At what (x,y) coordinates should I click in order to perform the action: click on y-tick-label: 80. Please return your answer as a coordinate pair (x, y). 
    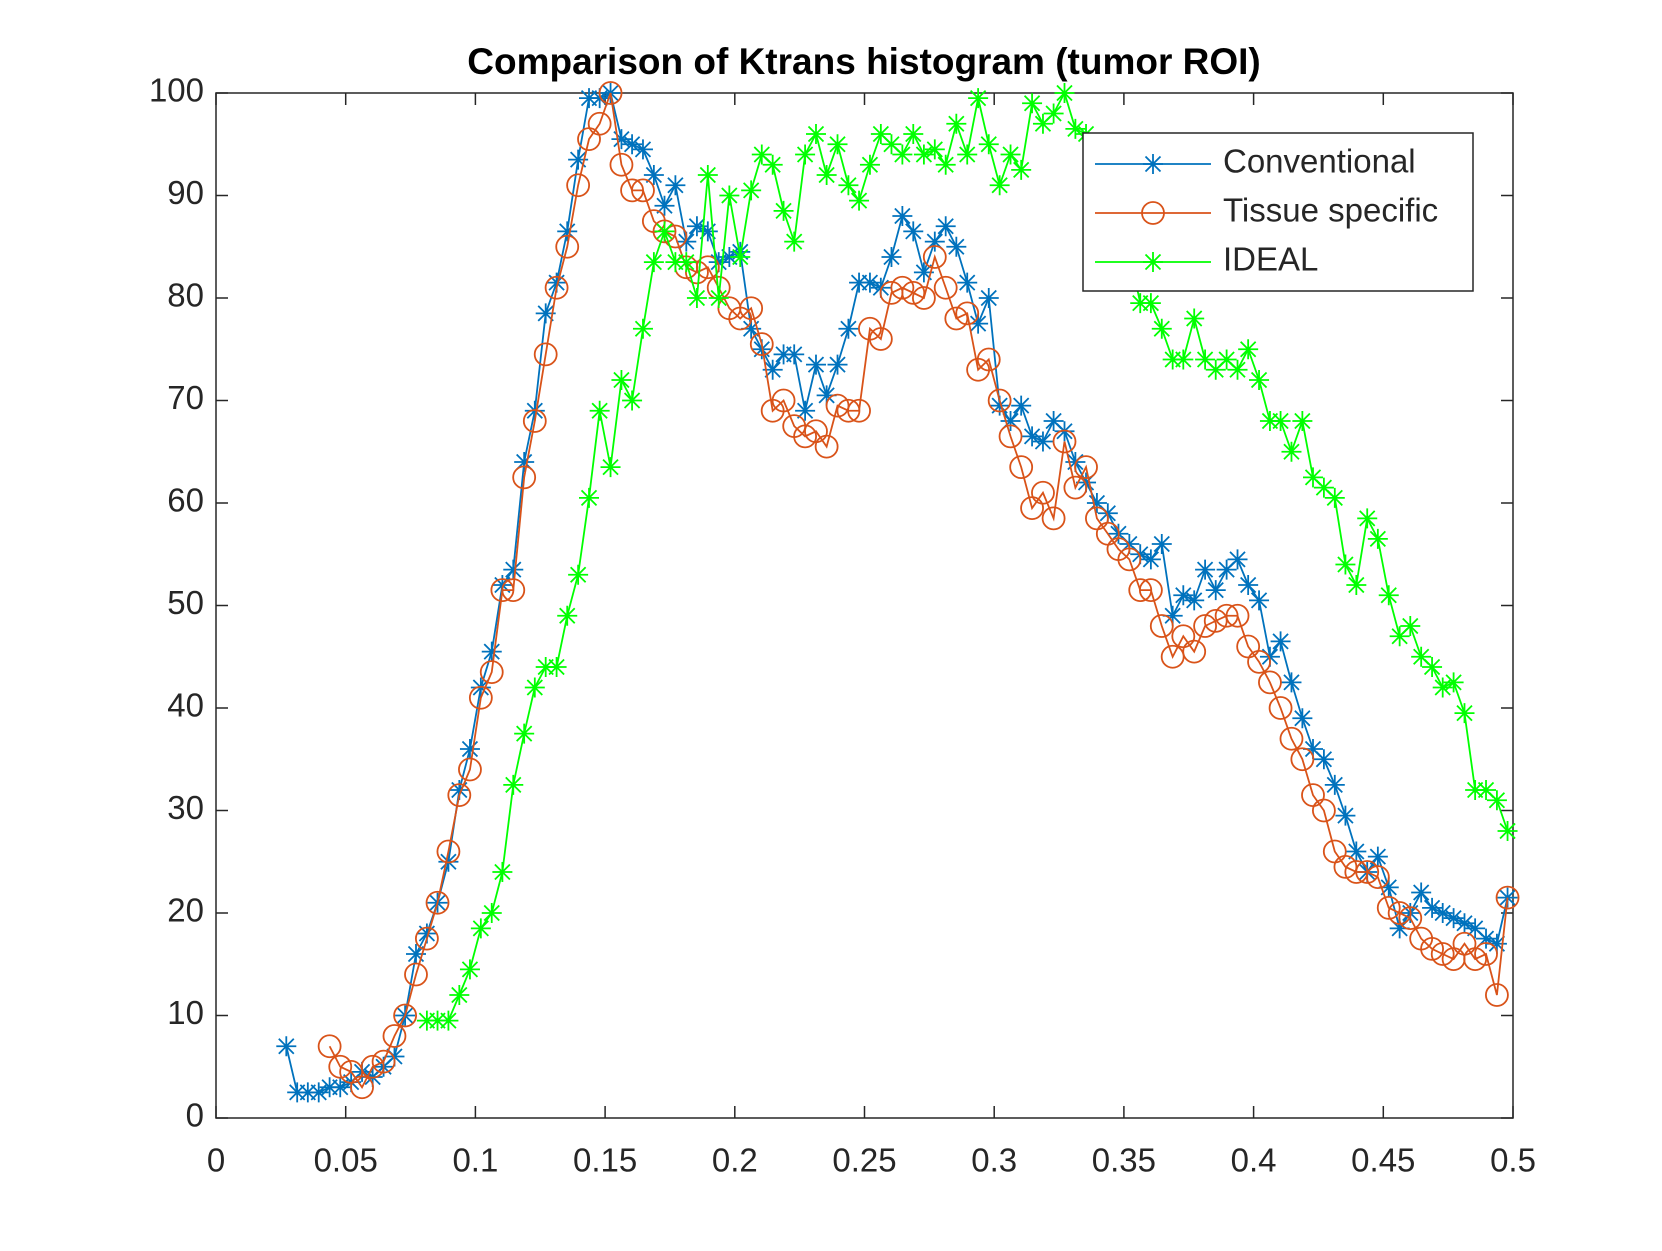
    Looking at the image, I should click on (185, 295).